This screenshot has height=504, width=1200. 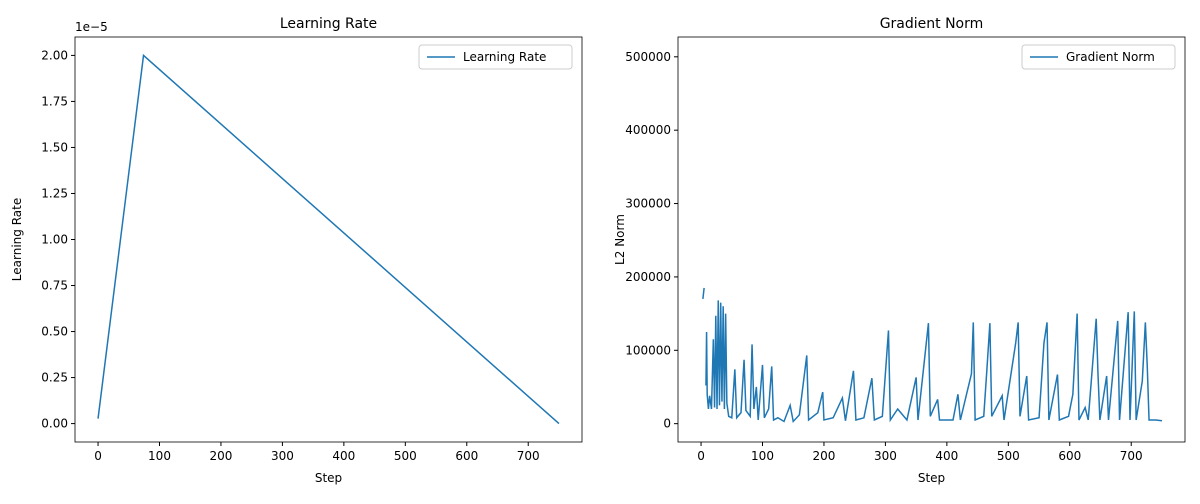 What do you see at coordinates (54, 193) in the screenshot?
I see `y-tick-label: 1.25` at bounding box center [54, 193].